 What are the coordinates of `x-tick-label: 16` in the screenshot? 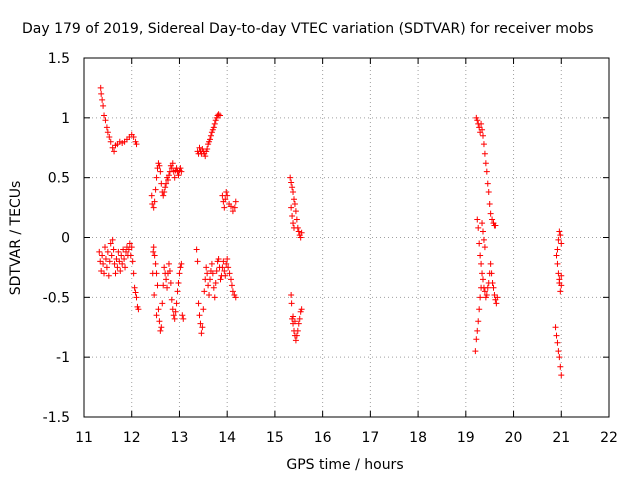 It's located at (323, 438).